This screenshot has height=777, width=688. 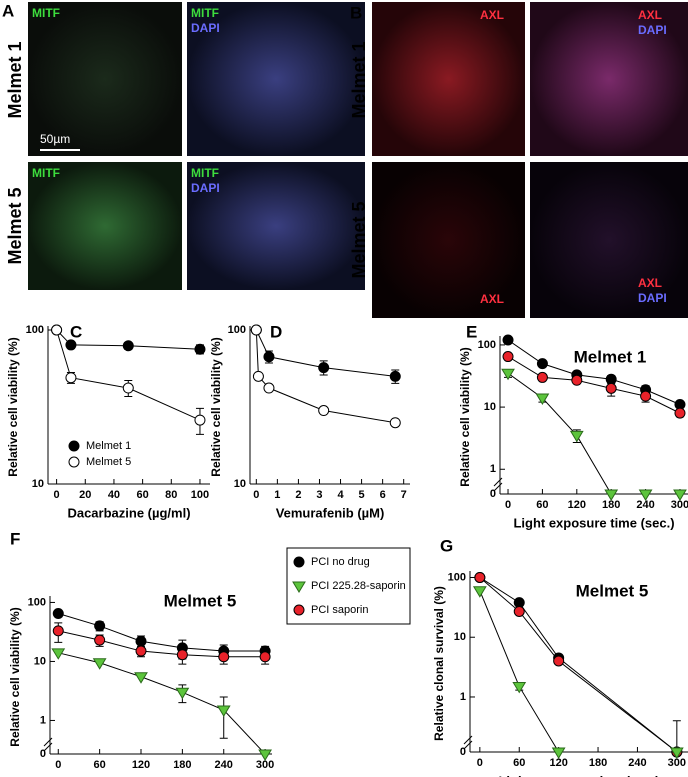 I want to click on panel-label: G, so click(x=446, y=545).